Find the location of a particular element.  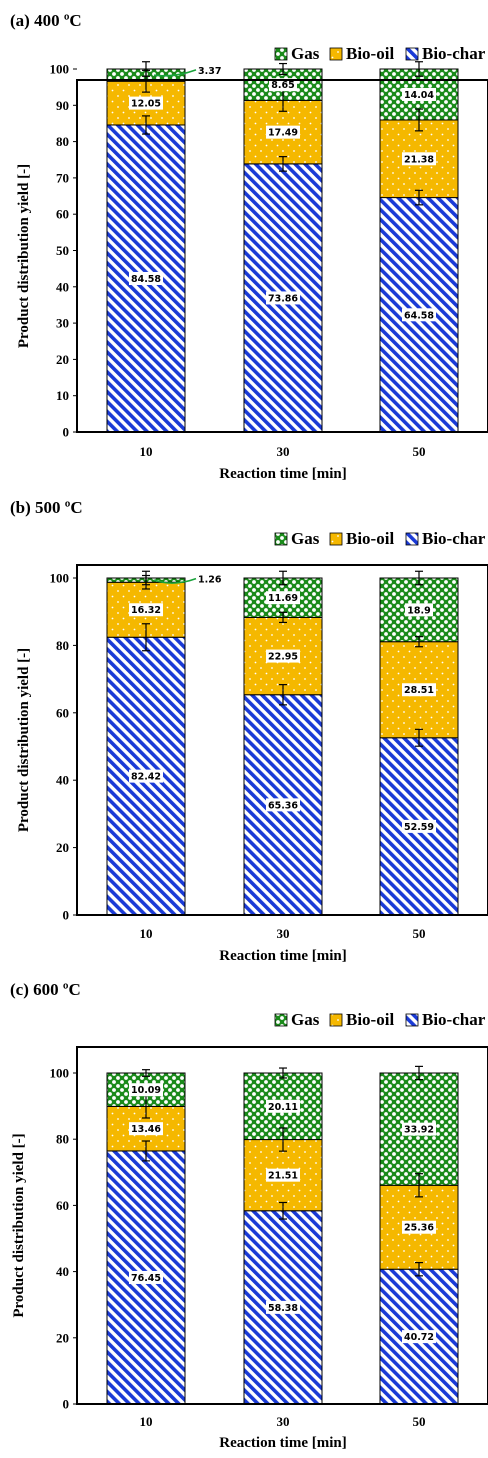

bar-value-text: 3.37 is located at coordinates (209, 71).